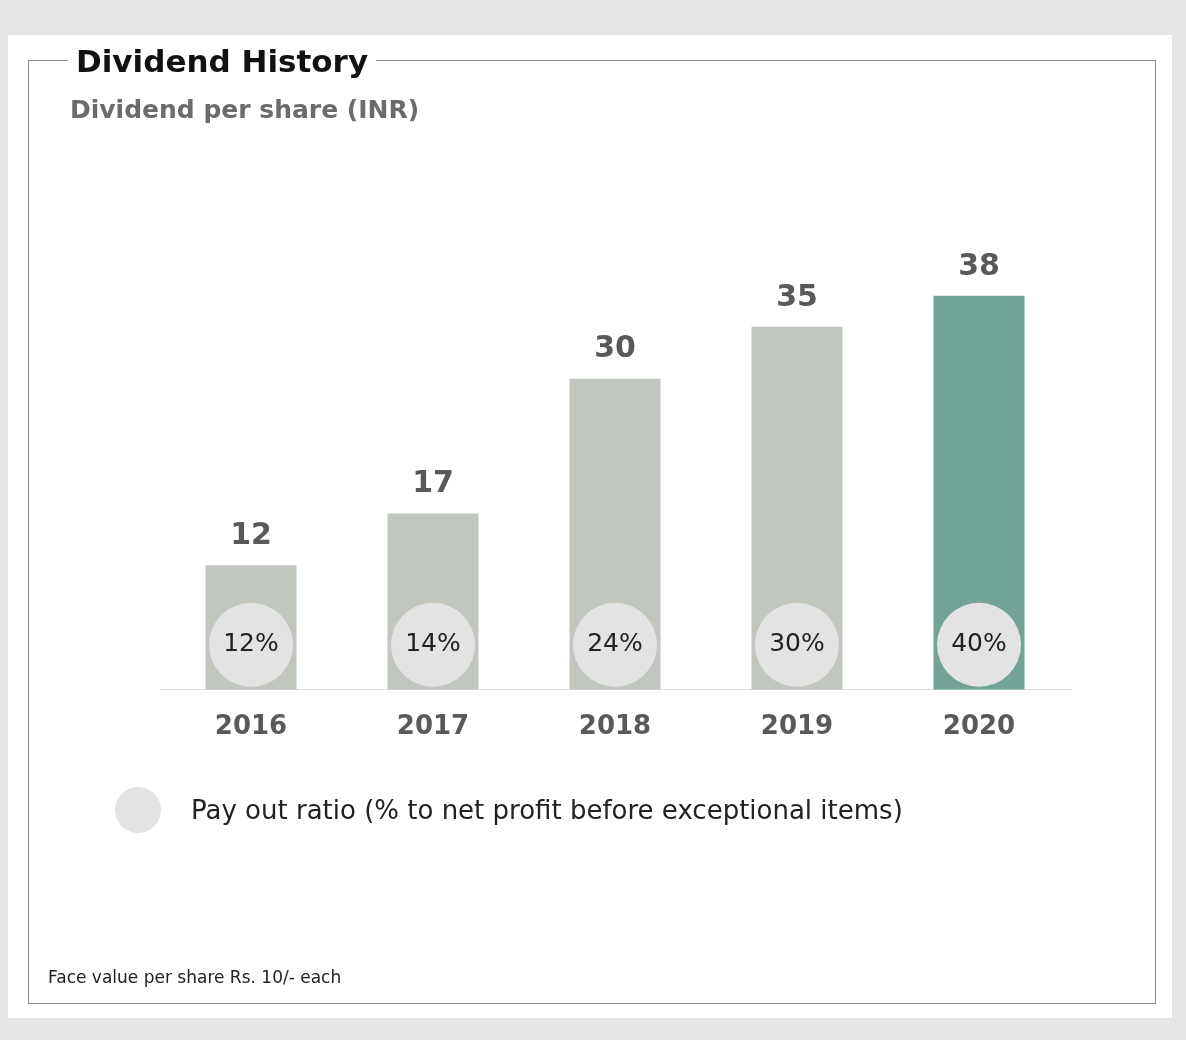 The width and height of the screenshot is (1186, 1040). What do you see at coordinates (195, 977) in the screenshot?
I see `text: Face value per share Rs. 10/- each` at bounding box center [195, 977].